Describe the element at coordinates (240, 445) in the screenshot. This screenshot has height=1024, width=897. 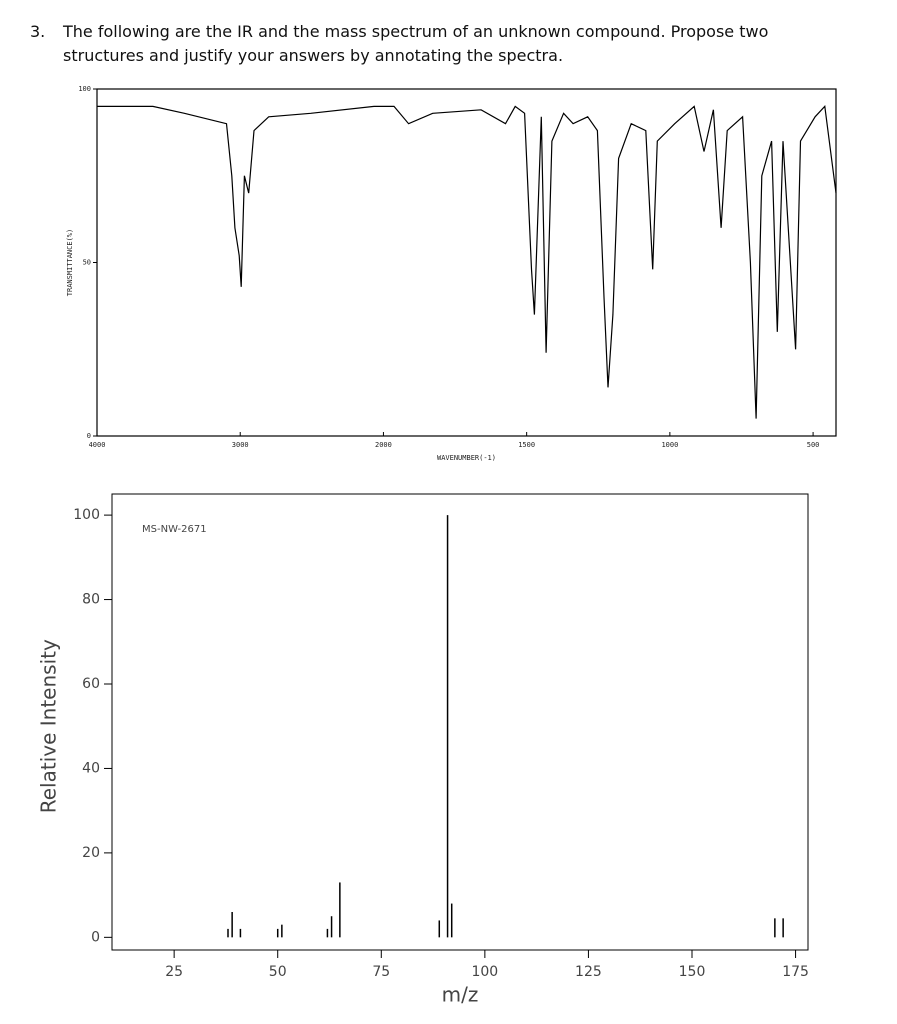
I see `x-tick-label: 3000` at that location.